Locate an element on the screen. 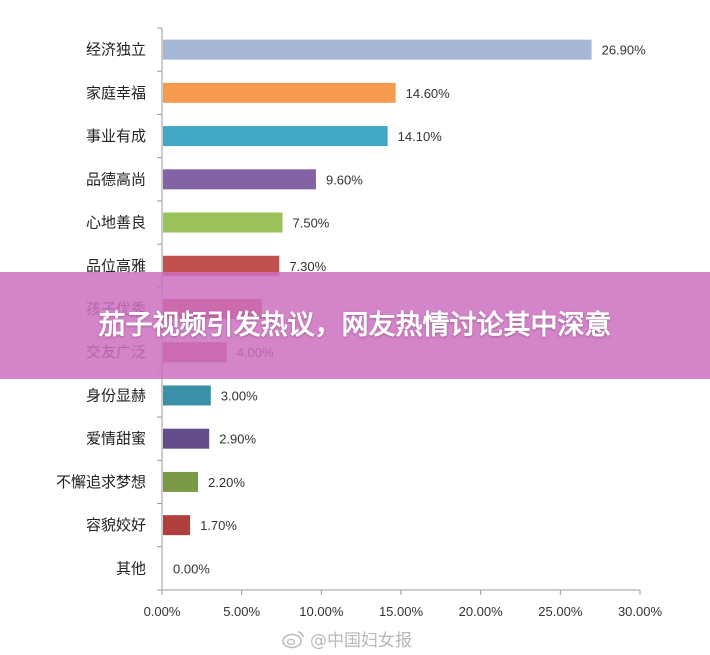 This screenshot has height=655, width=710. category-label: 经济独立 is located at coordinates (116, 50).